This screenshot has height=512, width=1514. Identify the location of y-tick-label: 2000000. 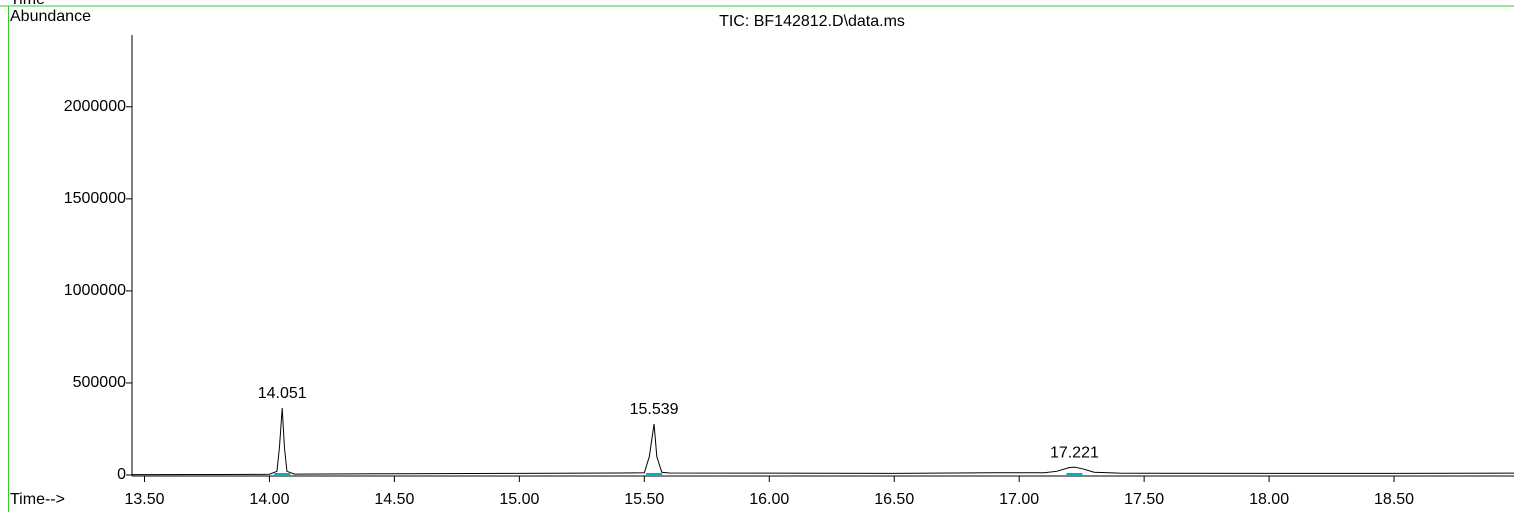
(95, 106).